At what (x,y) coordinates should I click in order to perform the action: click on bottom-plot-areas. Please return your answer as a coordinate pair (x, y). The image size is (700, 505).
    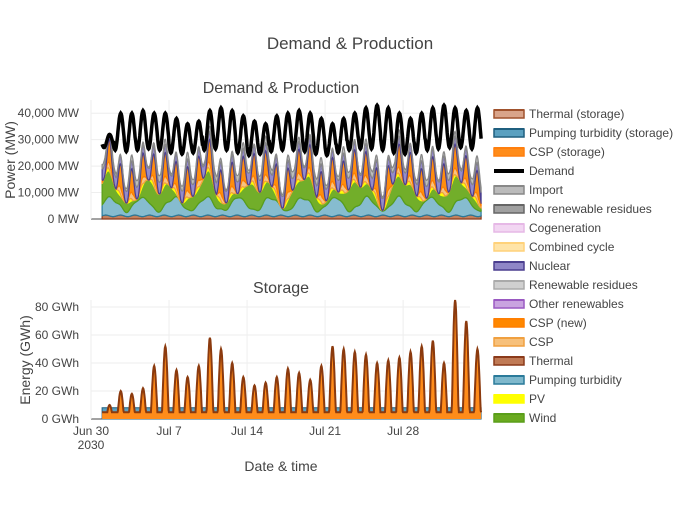
    Looking at the image, I should click on (292, 359).